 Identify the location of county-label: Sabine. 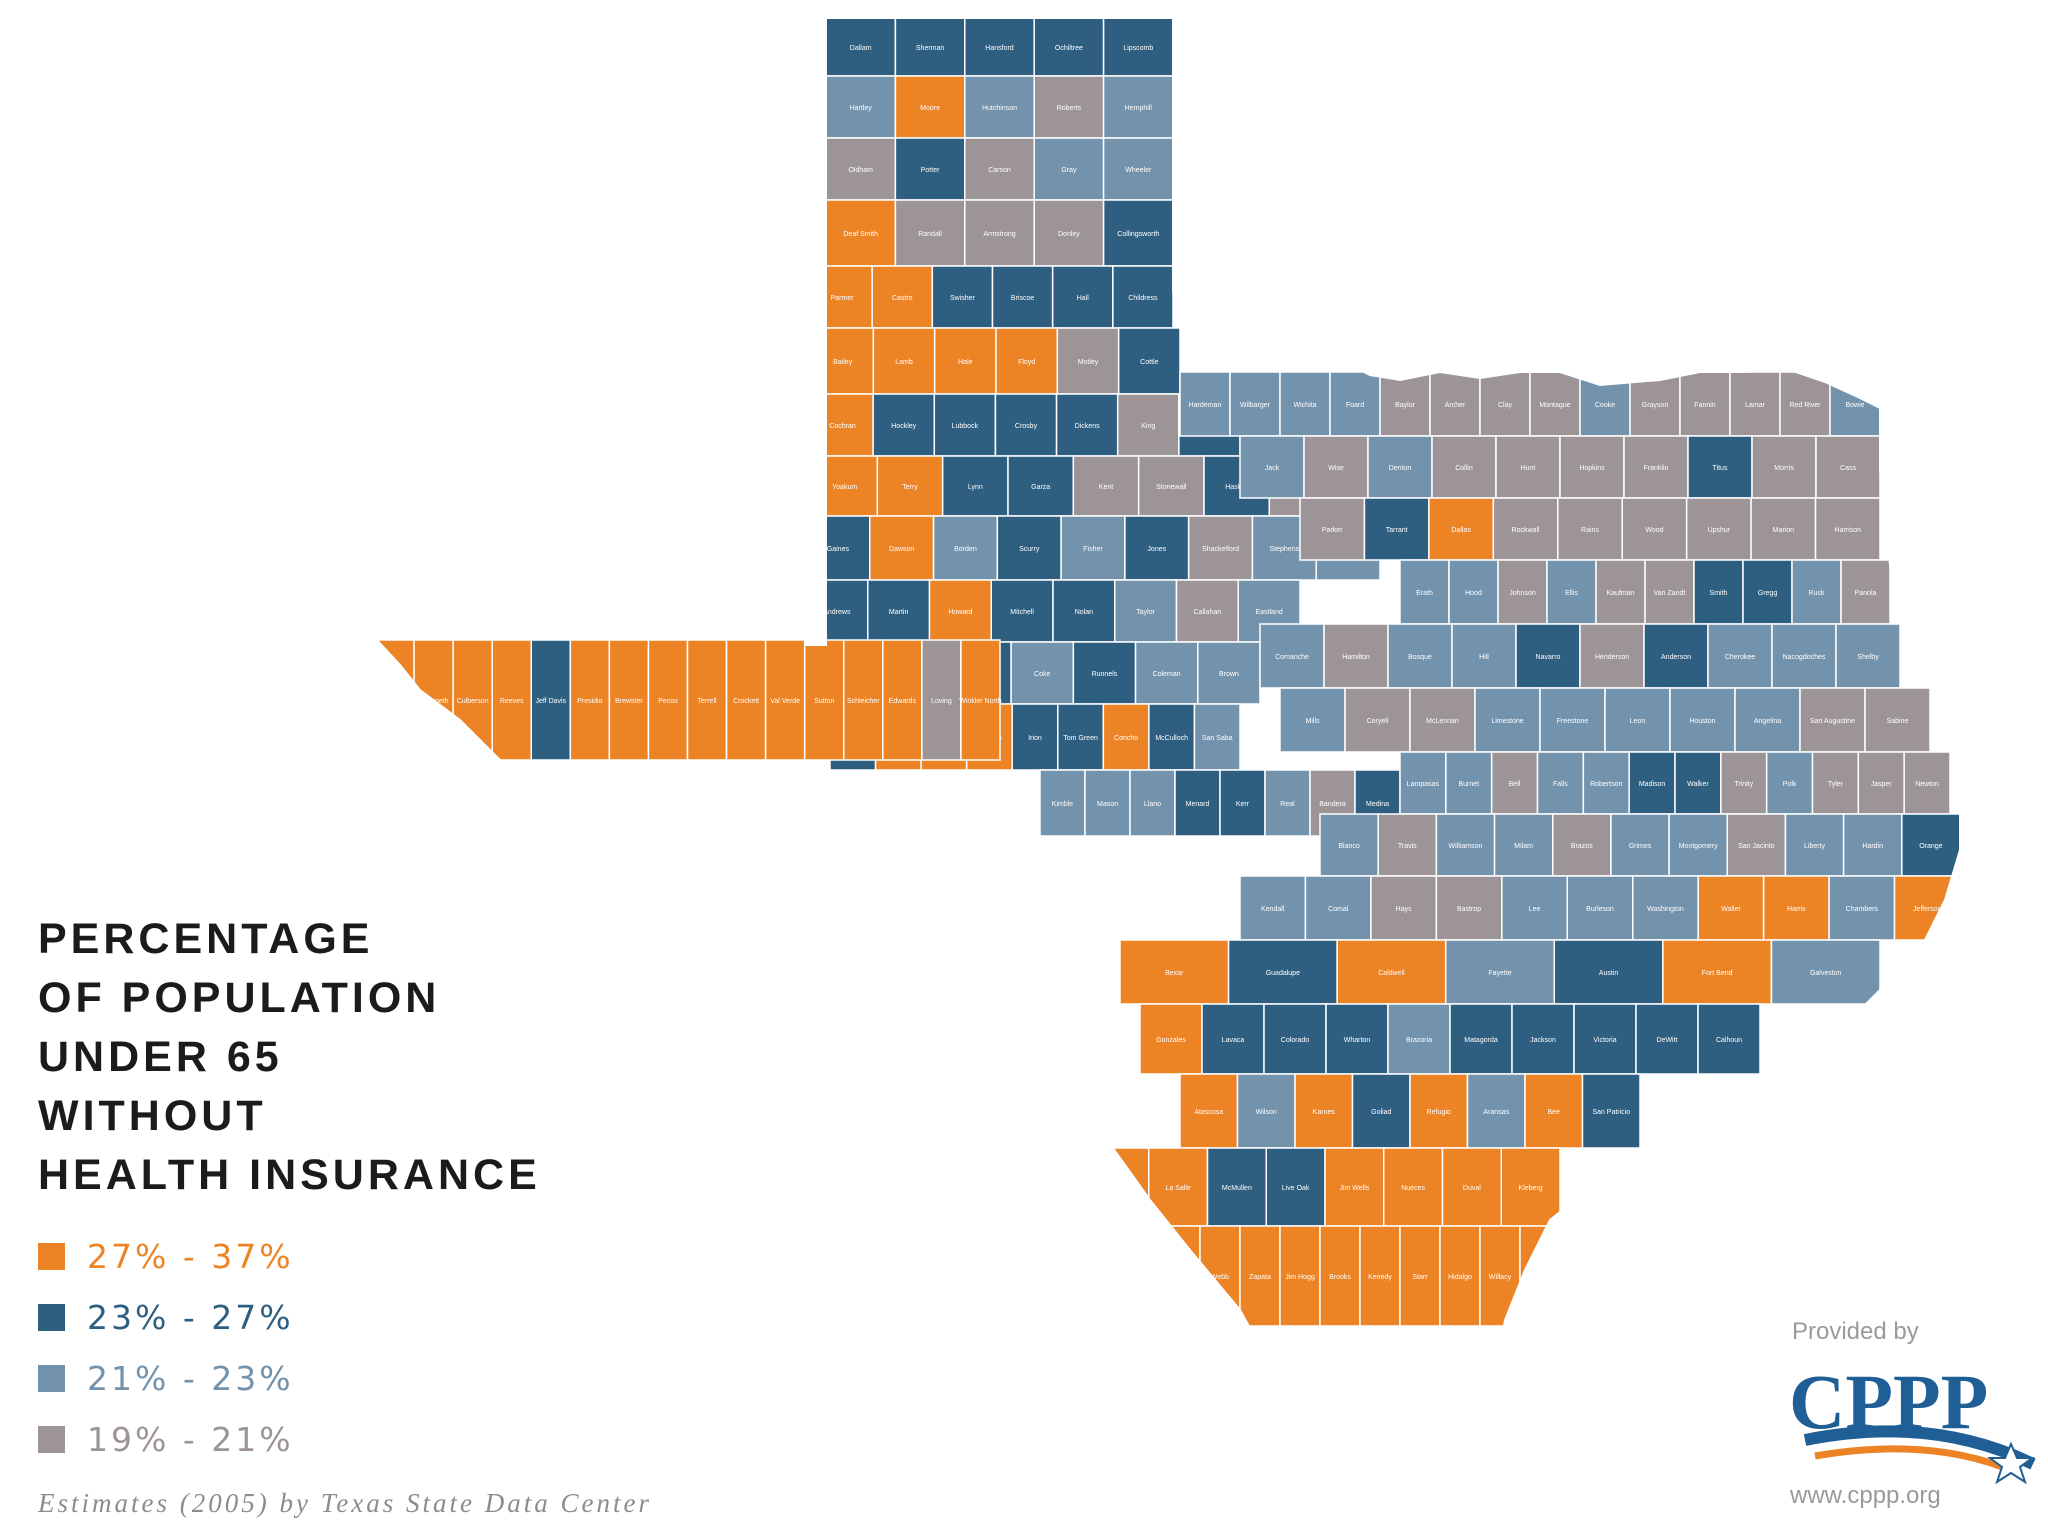
(1898, 721).